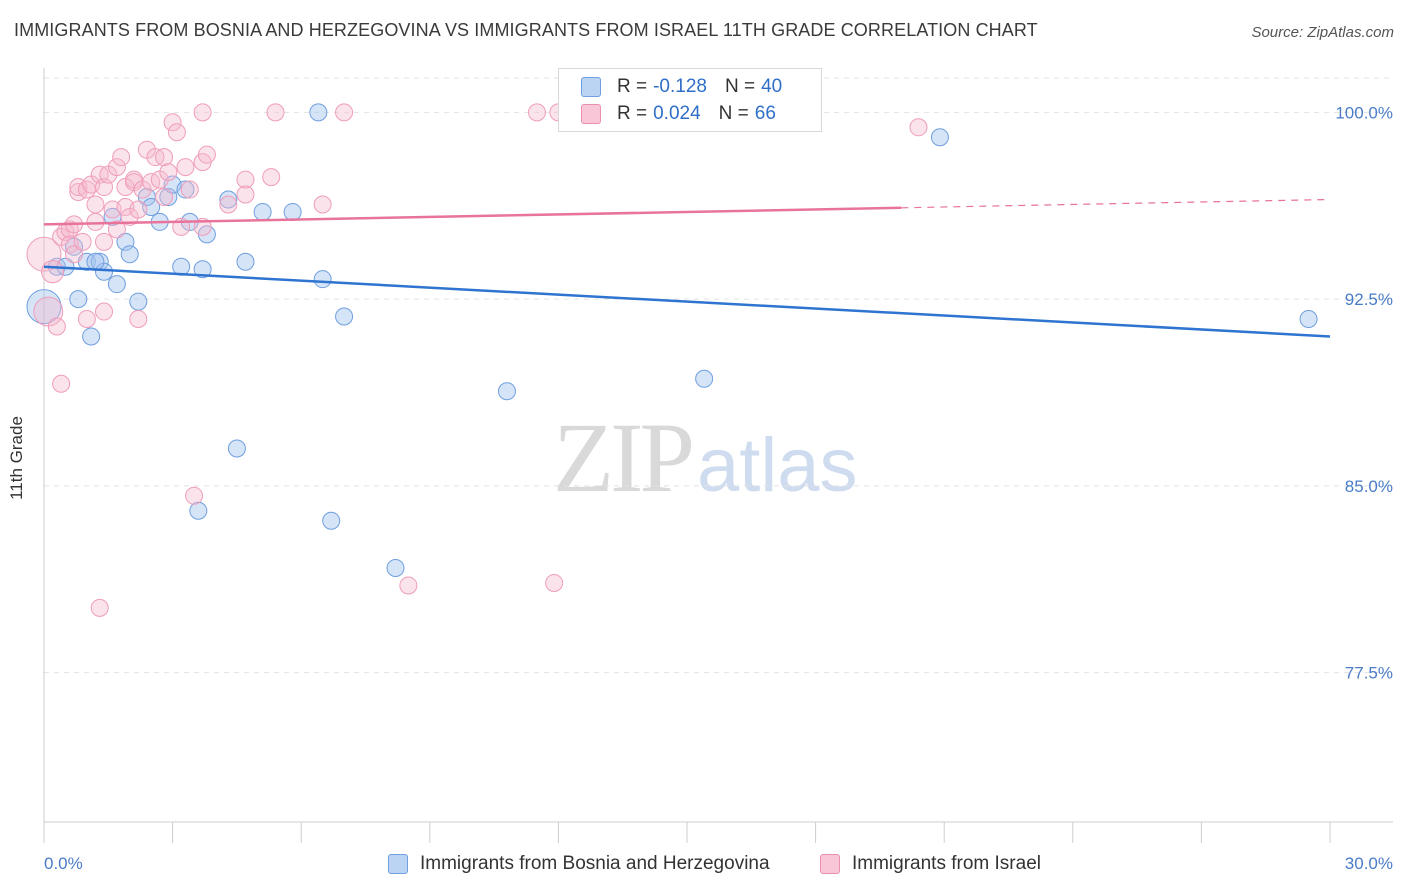 This screenshot has width=1406, height=892. What do you see at coordinates (830, 864) in the screenshot?
I see `bottom-legend-swatch-israel` at bounding box center [830, 864].